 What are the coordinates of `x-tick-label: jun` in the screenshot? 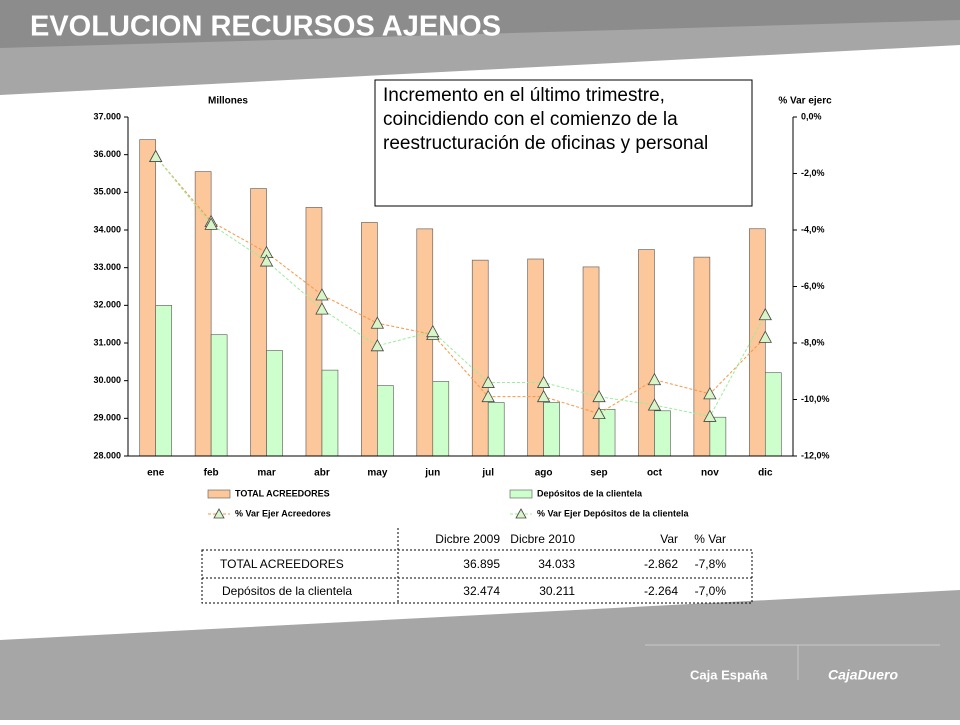 It's located at (432, 473).